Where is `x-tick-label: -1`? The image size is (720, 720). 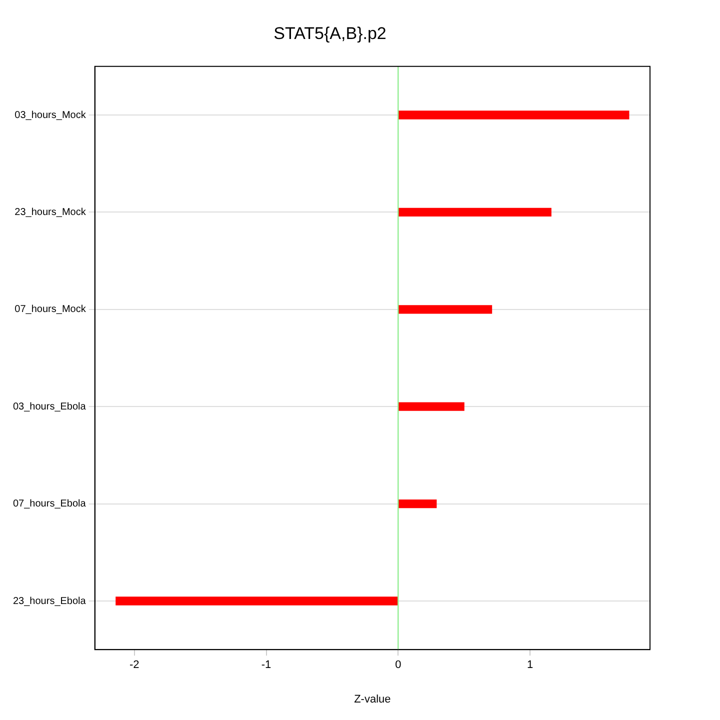 x-tick-label: -1 is located at coordinates (266, 665).